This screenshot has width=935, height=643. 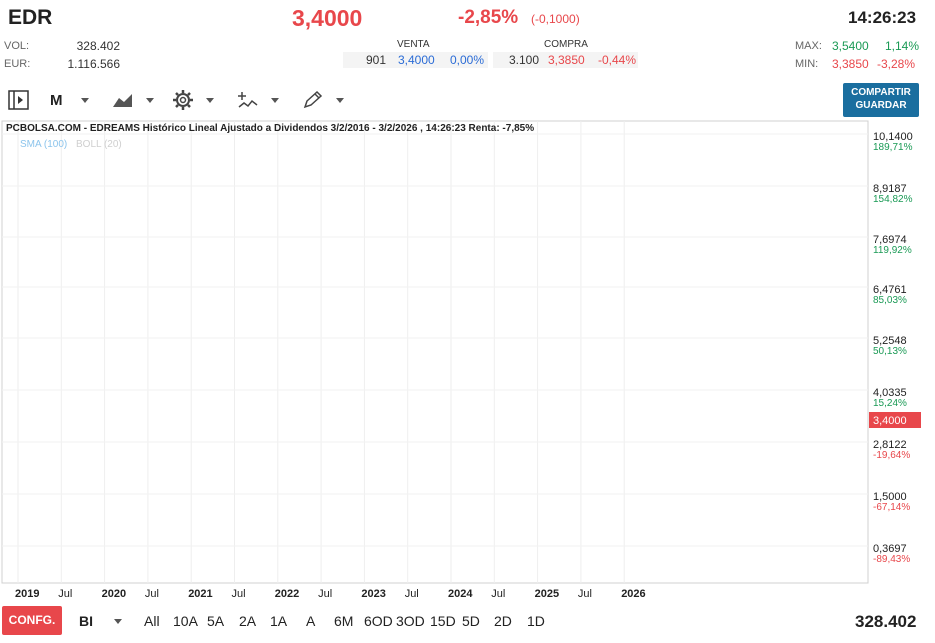 What do you see at coordinates (471, 621) in the screenshot?
I see `period-tab-5d: 5D` at bounding box center [471, 621].